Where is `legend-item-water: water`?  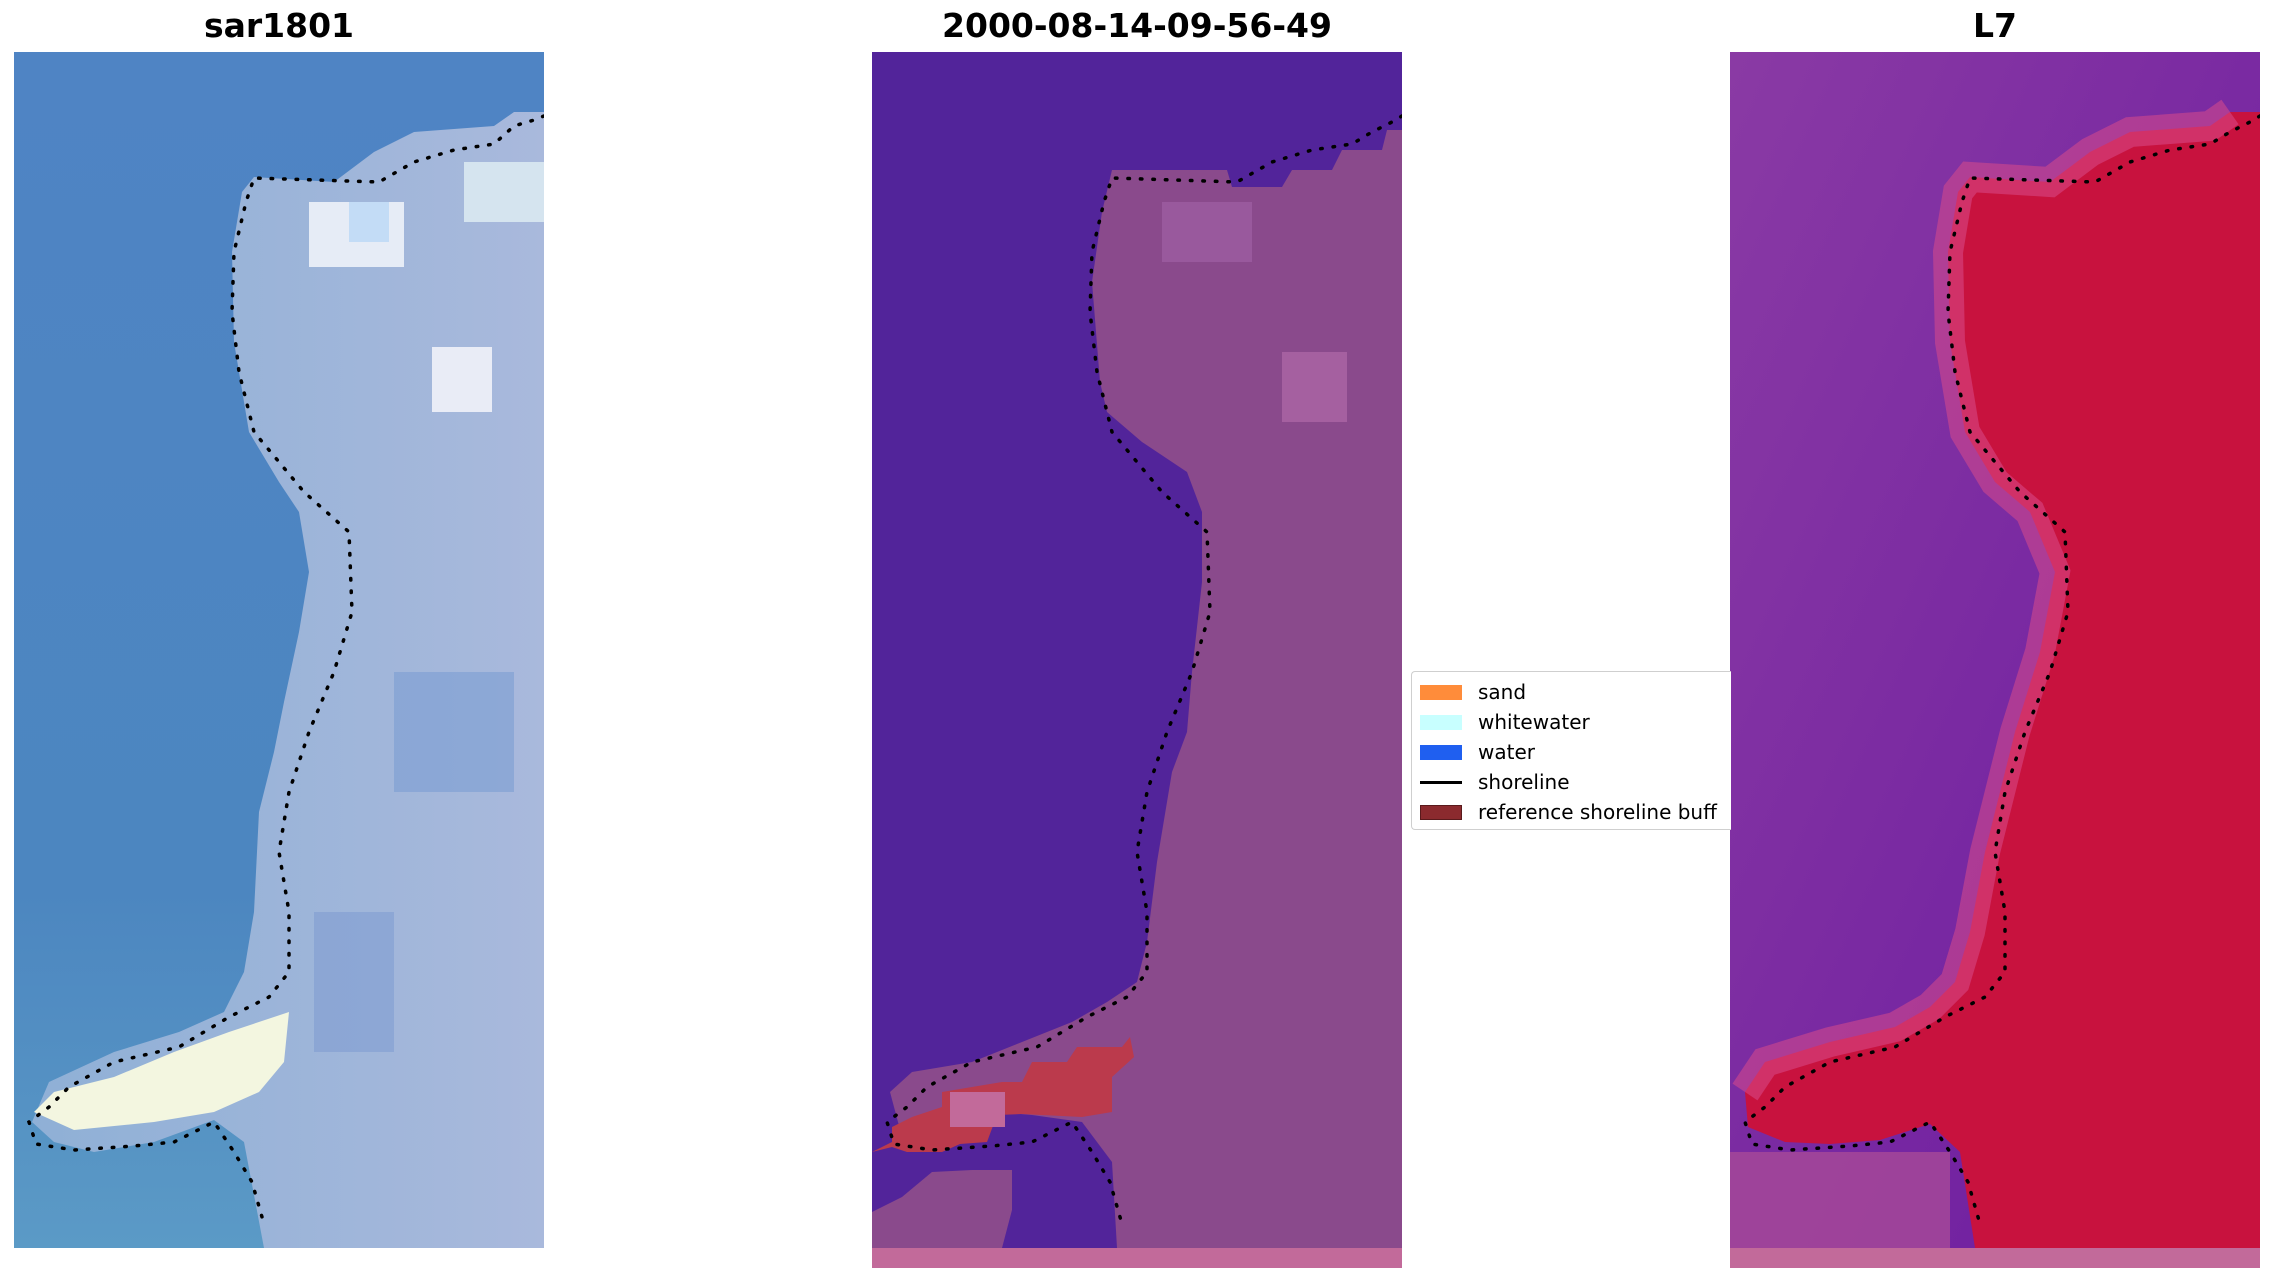 legend-item-water: water is located at coordinates (1477, 752).